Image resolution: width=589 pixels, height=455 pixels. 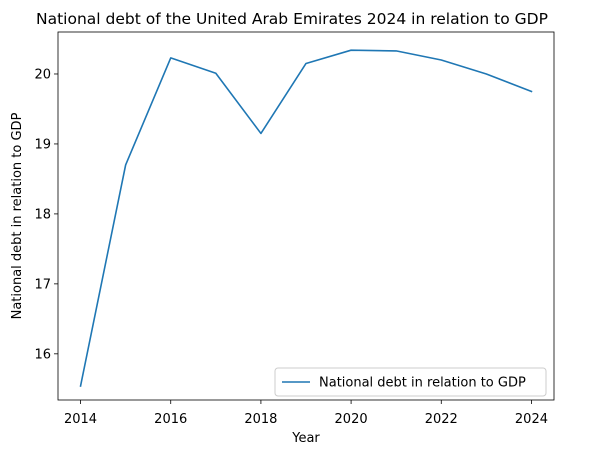 What do you see at coordinates (42, 144) in the screenshot?
I see `y-tick-label: 19` at bounding box center [42, 144].